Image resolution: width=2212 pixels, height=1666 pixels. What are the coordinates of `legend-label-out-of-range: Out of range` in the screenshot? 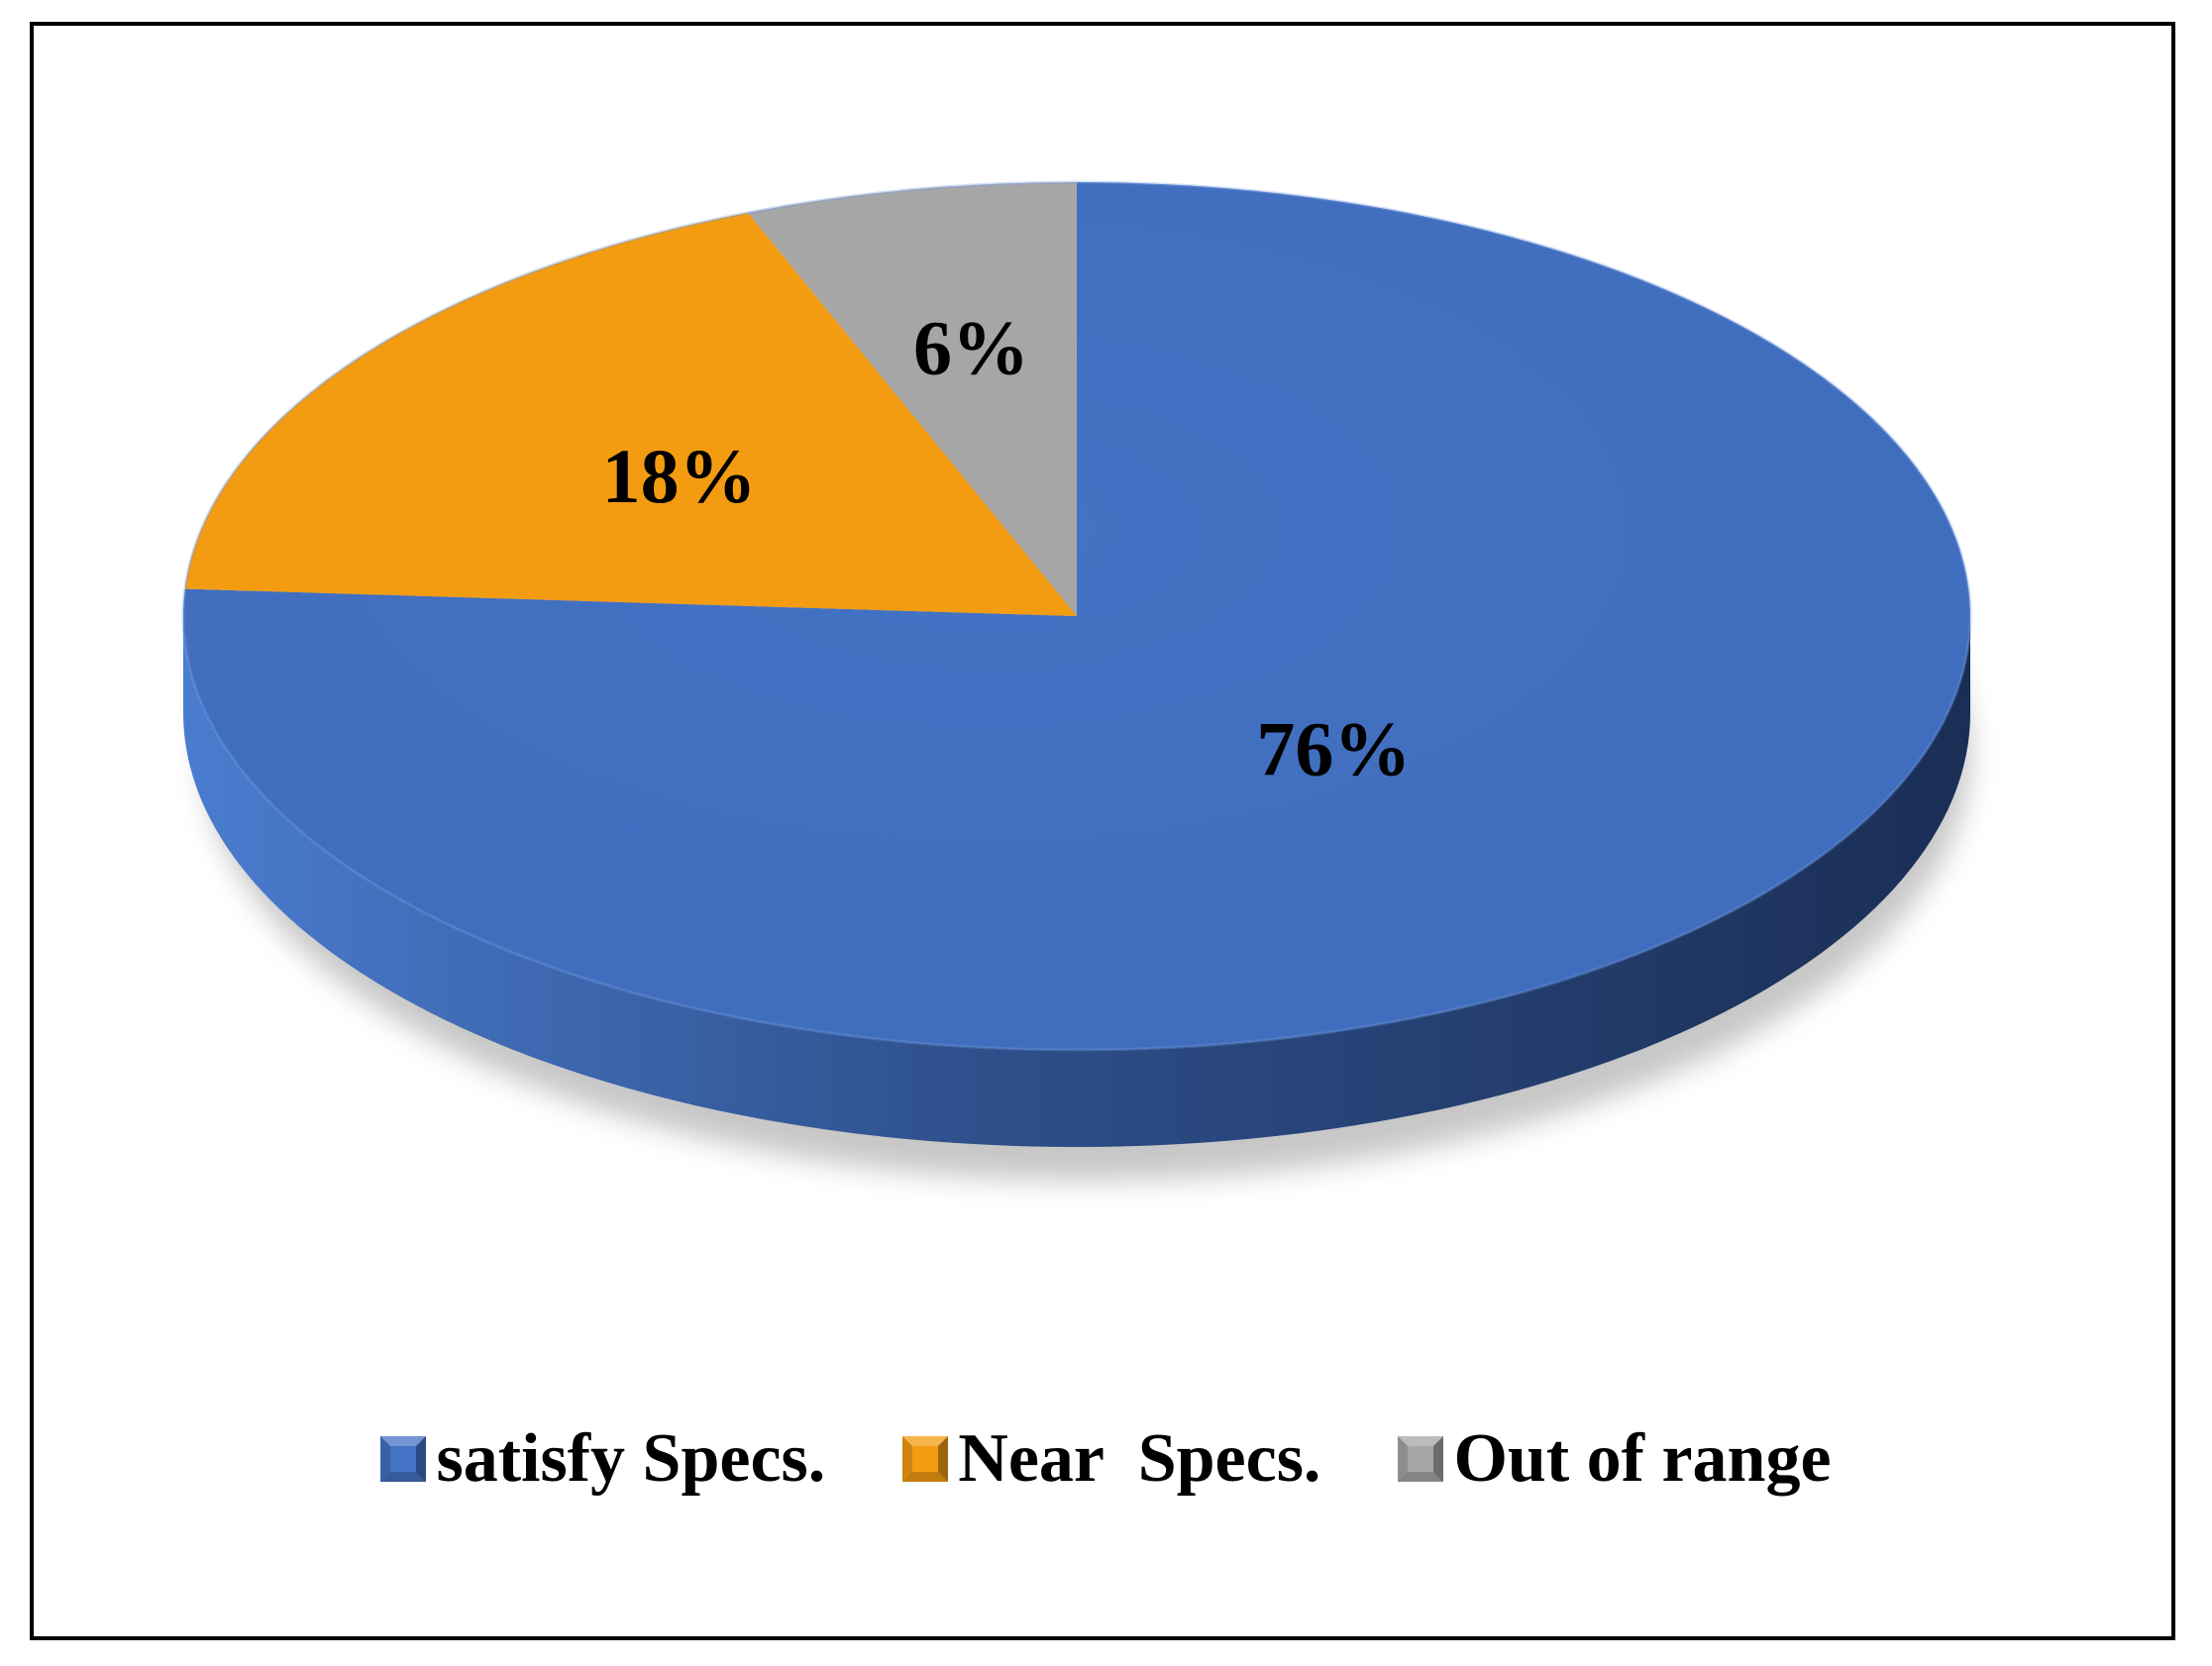 It's located at (1642, 1458).